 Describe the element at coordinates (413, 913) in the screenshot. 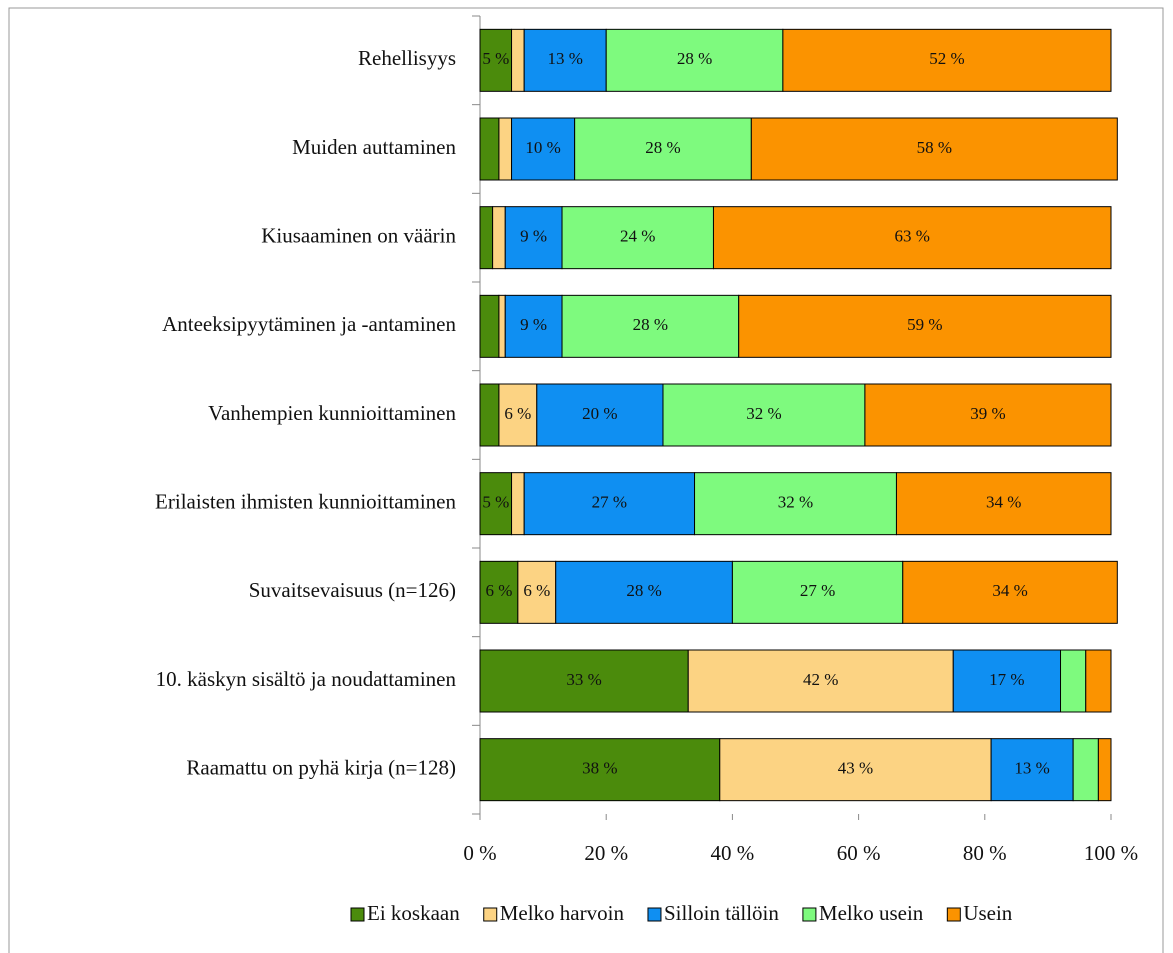

I see `legend-label: Ei koskaan` at that location.